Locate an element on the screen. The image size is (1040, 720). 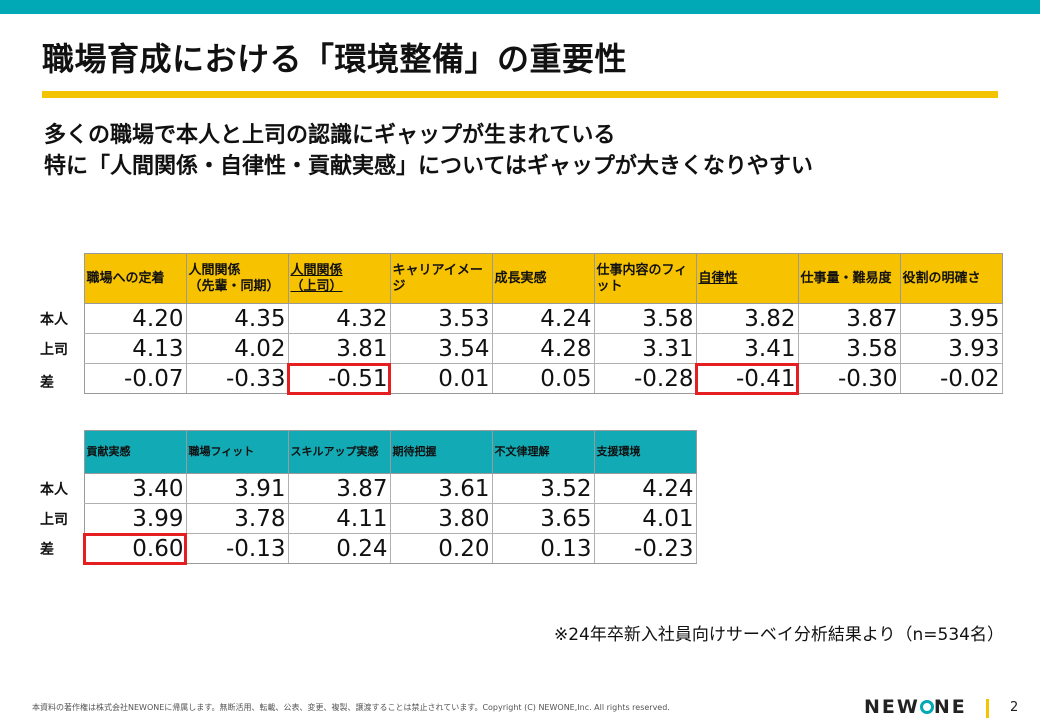
column-header: 貢献実感 is located at coordinates (135, 452).